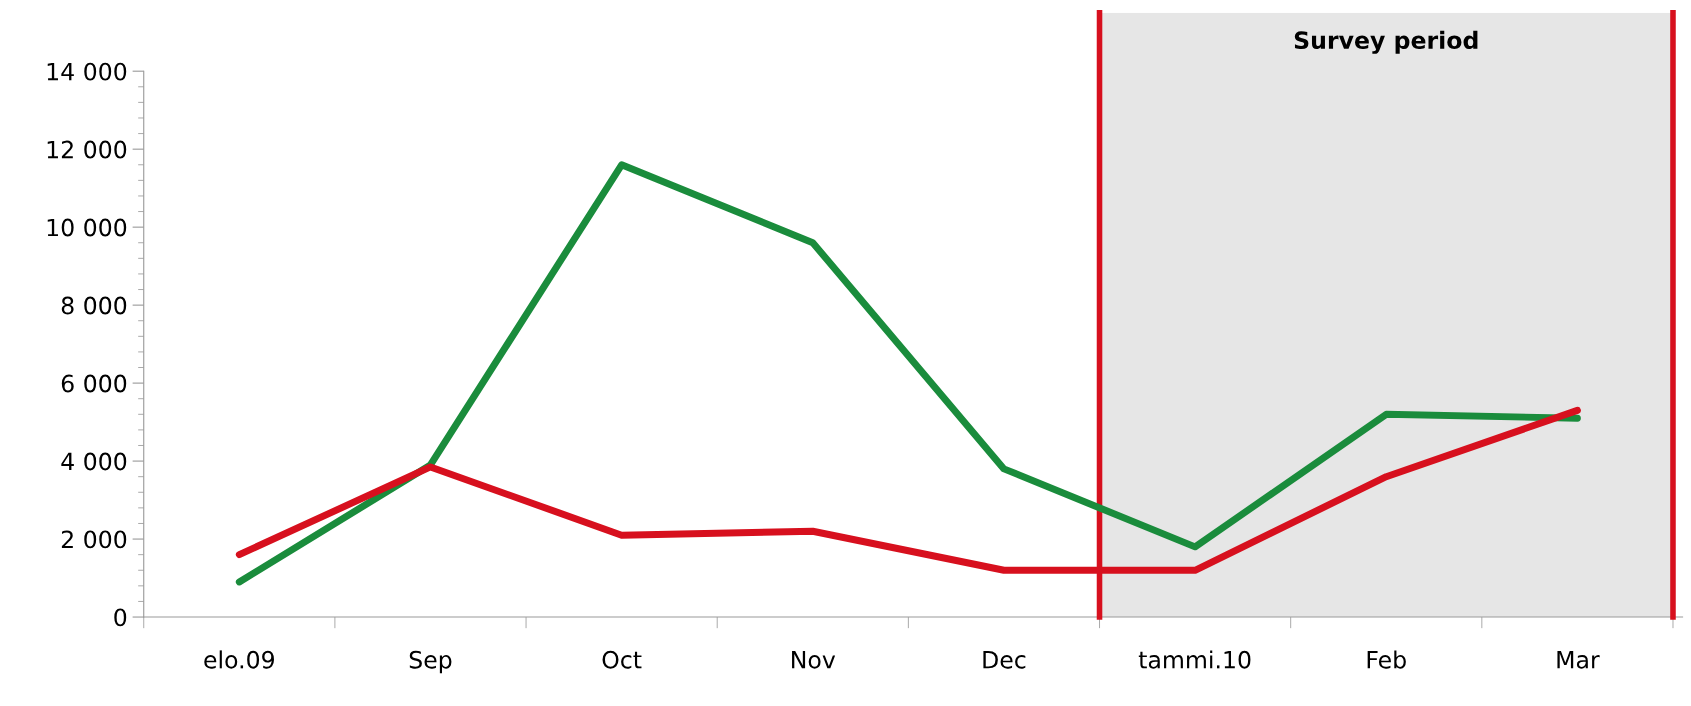 This screenshot has height=706, width=1691. Describe the element at coordinates (1386, 659) in the screenshot. I see `x-tick-label: Feb` at that location.